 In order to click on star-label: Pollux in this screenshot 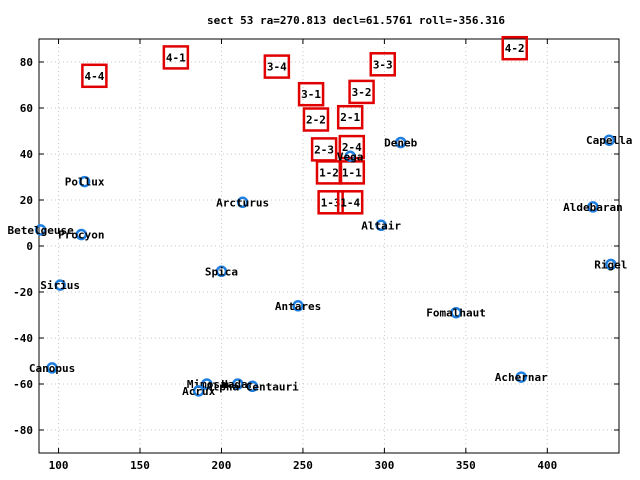, I will do `click(85, 182)`.